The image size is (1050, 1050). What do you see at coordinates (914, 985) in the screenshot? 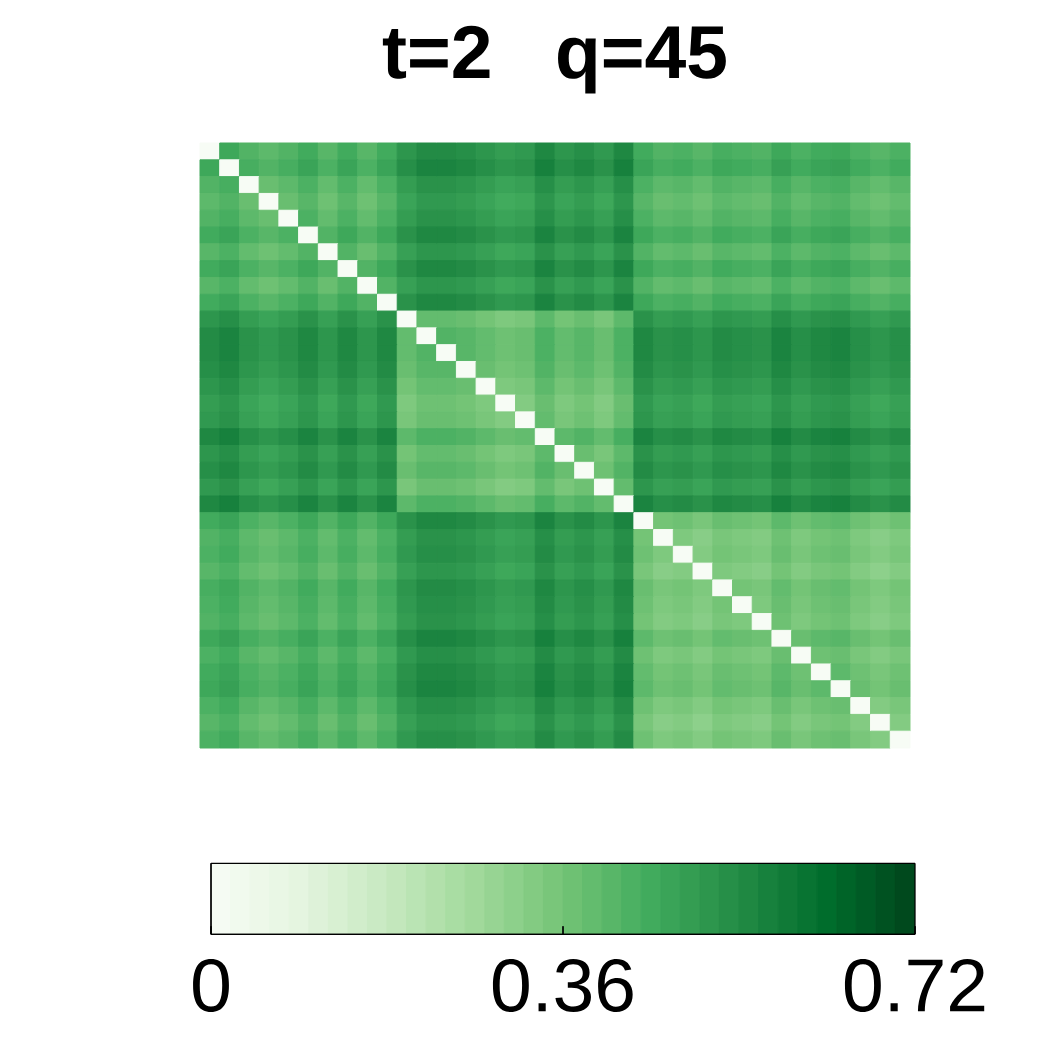
I see `color-bar-label: 0.72` at bounding box center [914, 985].